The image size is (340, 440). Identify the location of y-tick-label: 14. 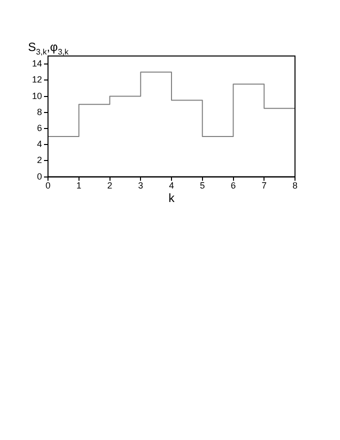
(37, 63).